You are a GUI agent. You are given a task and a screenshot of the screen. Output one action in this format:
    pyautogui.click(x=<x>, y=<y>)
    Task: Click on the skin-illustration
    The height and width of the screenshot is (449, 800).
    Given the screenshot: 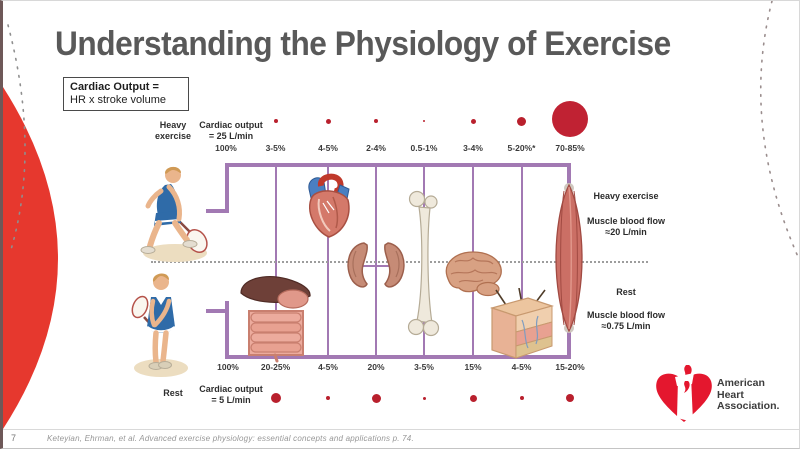 What is the action you would take?
    pyautogui.click(x=522, y=323)
    